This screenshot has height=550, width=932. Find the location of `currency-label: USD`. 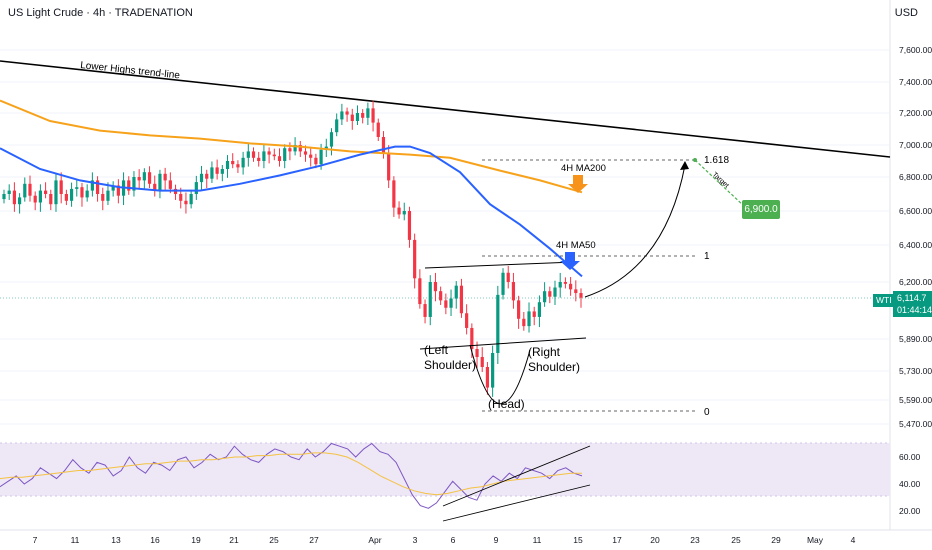

currency-label: USD is located at coordinates (906, 13).